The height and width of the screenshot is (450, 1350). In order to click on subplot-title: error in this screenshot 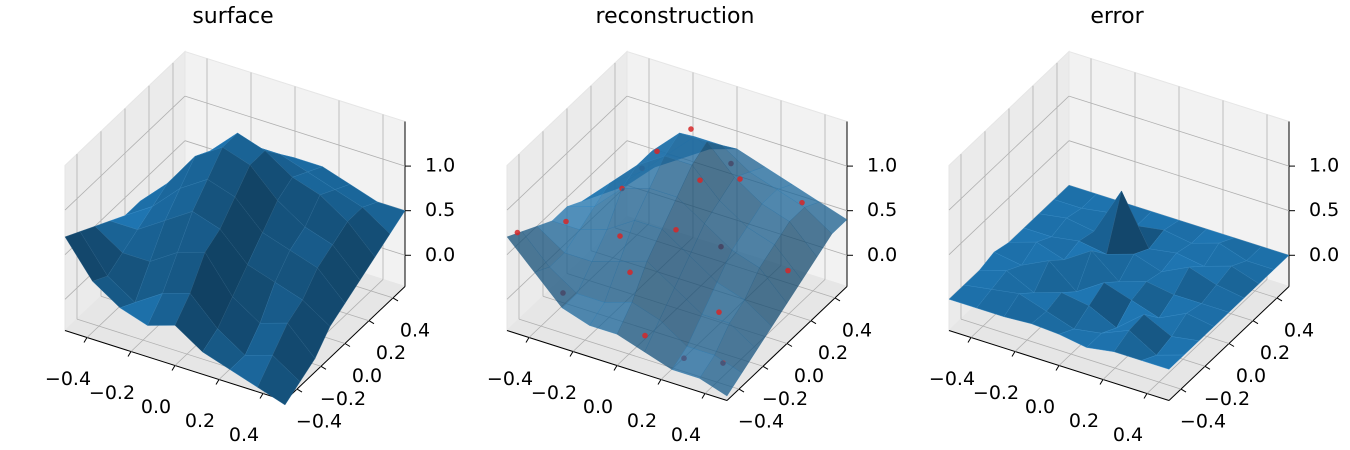, I will do `click(1117, 16)`.